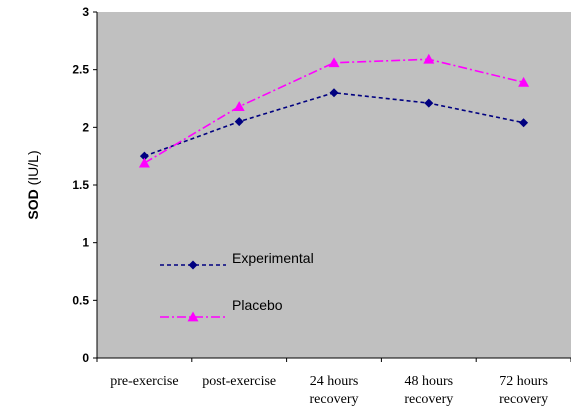  I want to click on series-experimental, so click(334, 124).